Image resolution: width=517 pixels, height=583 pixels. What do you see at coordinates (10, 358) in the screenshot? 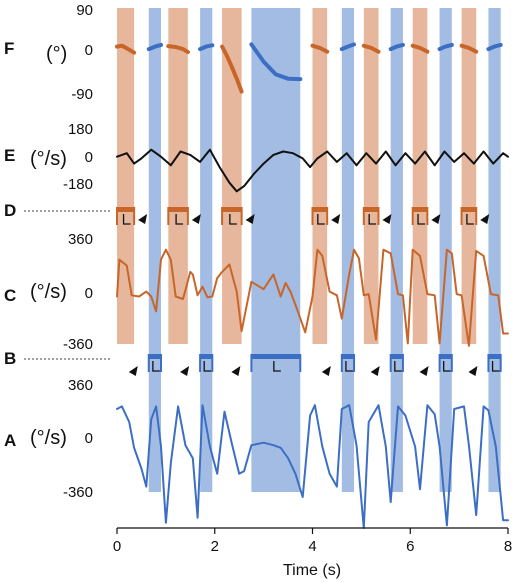
I see `panel-letter-b: B` at bounding box center [10, 358].